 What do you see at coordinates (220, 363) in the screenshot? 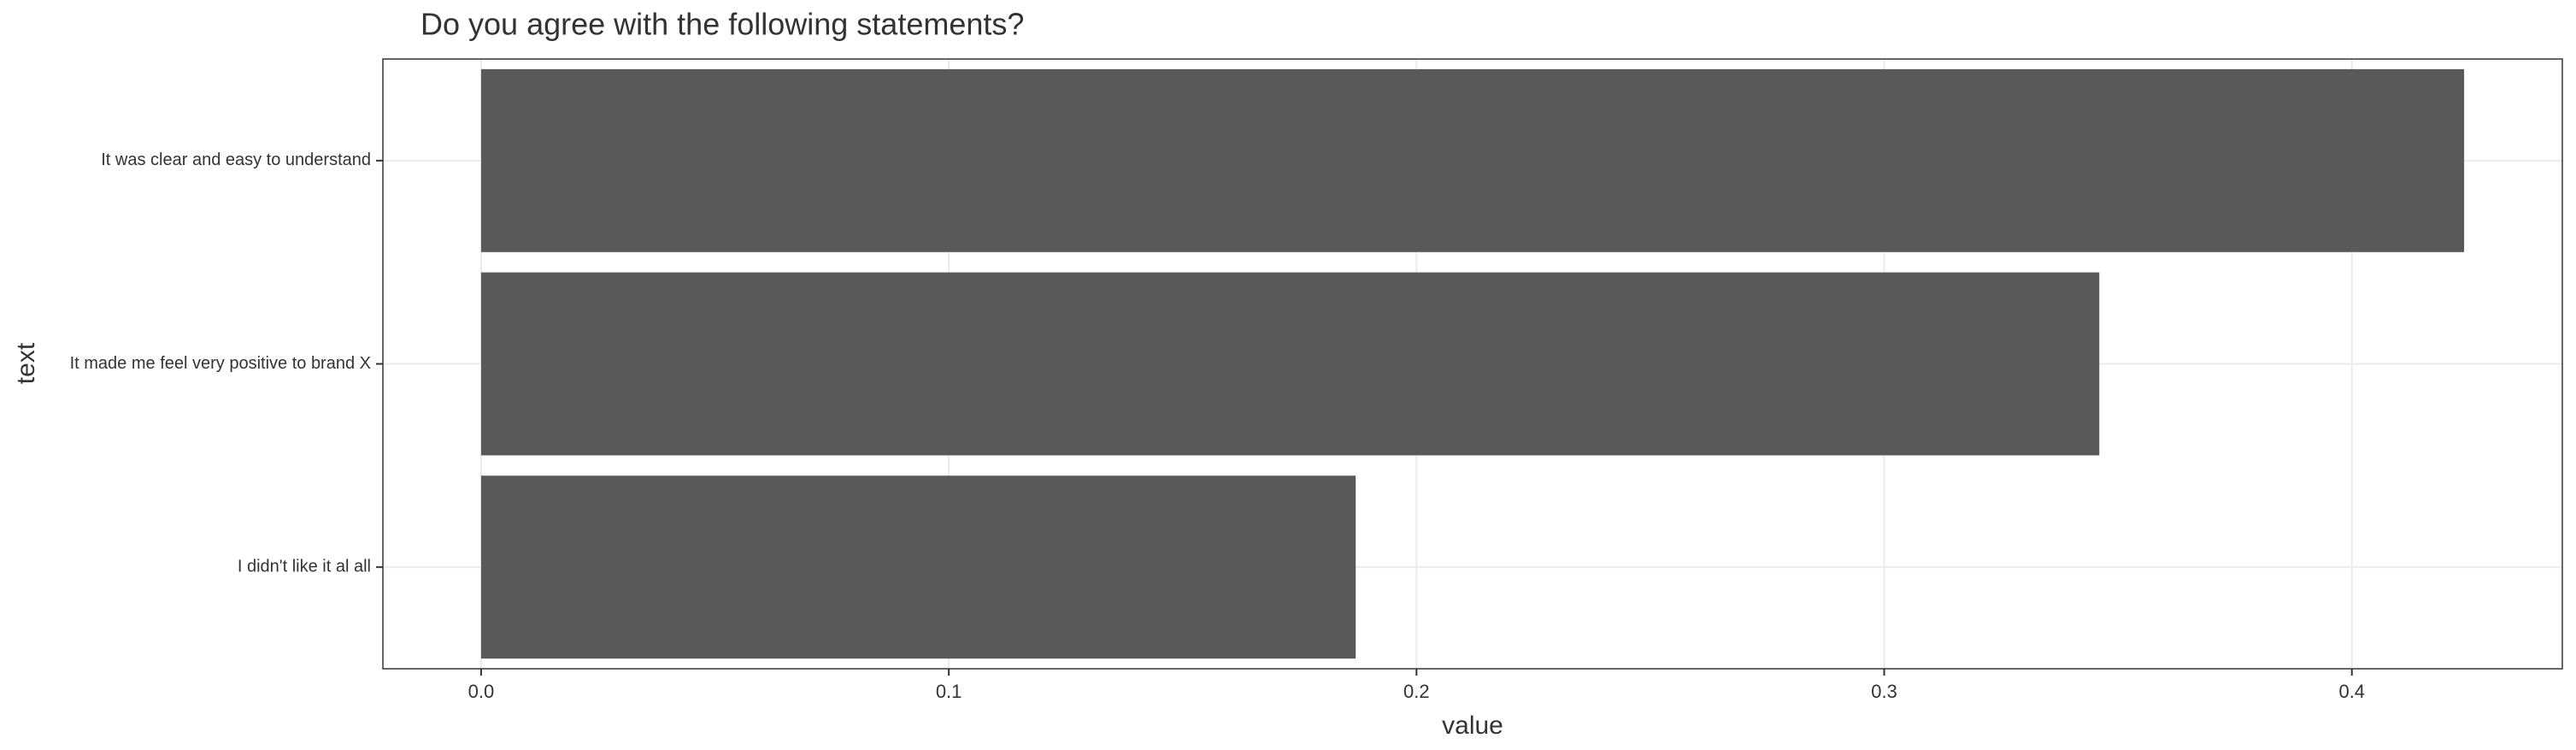
I see `y-tick-label: It made me feel very positive to brand X` at bounding box center [220, 363].